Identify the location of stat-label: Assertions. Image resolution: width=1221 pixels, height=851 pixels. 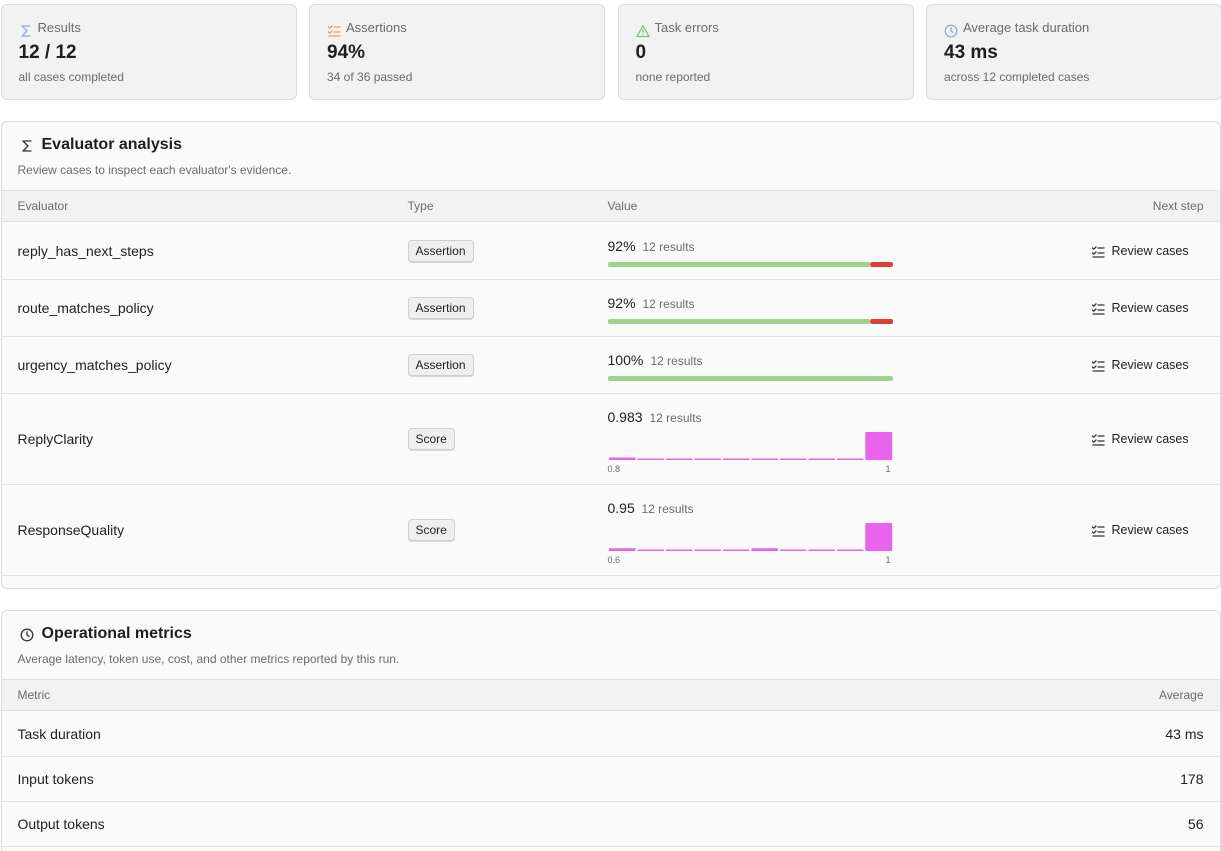
(376, 27).